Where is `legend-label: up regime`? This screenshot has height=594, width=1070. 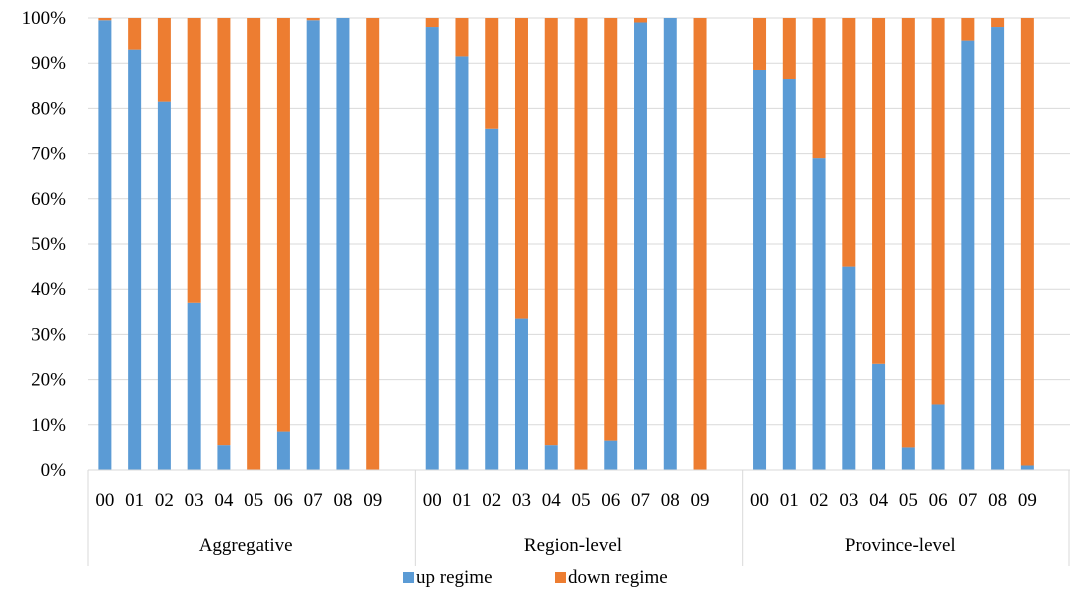 legend-label: up regime is located at coordinates (454, 577).